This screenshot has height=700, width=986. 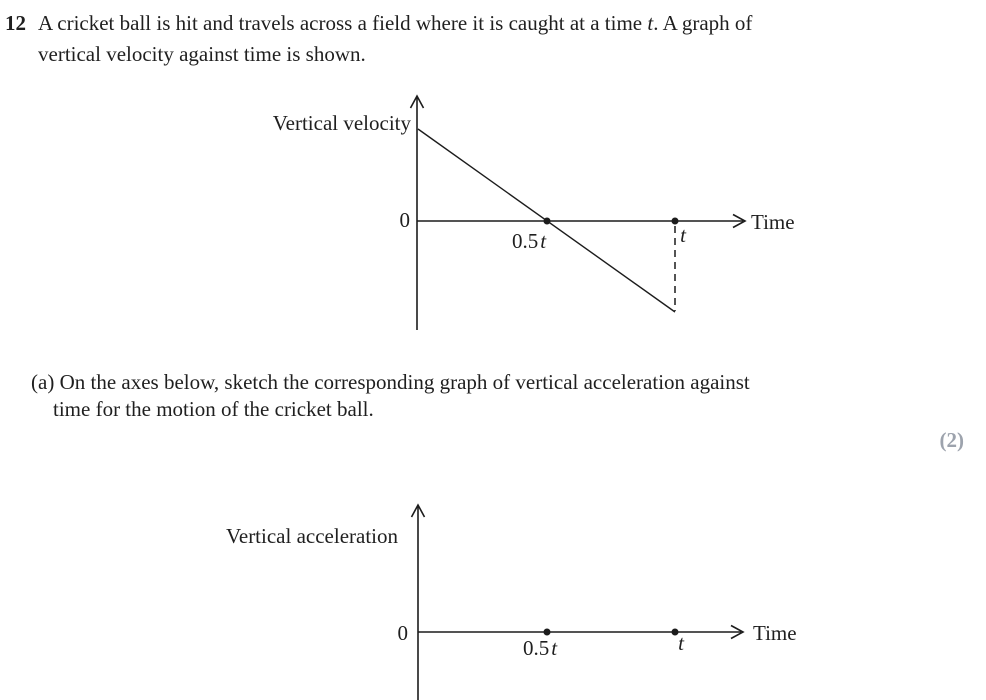 I want to click on acceleration-x-axis-arrow-icon, so click(x=737, y=632).